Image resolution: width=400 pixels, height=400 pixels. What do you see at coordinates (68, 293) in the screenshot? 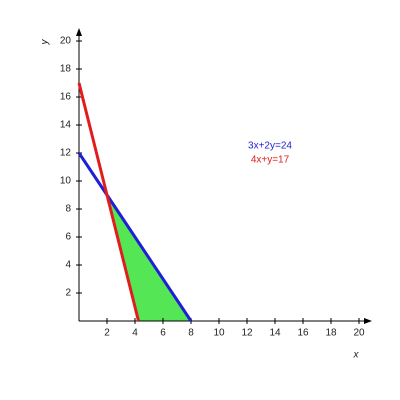
I see `y-tick-label: 2` at bounding box center [68, 293].